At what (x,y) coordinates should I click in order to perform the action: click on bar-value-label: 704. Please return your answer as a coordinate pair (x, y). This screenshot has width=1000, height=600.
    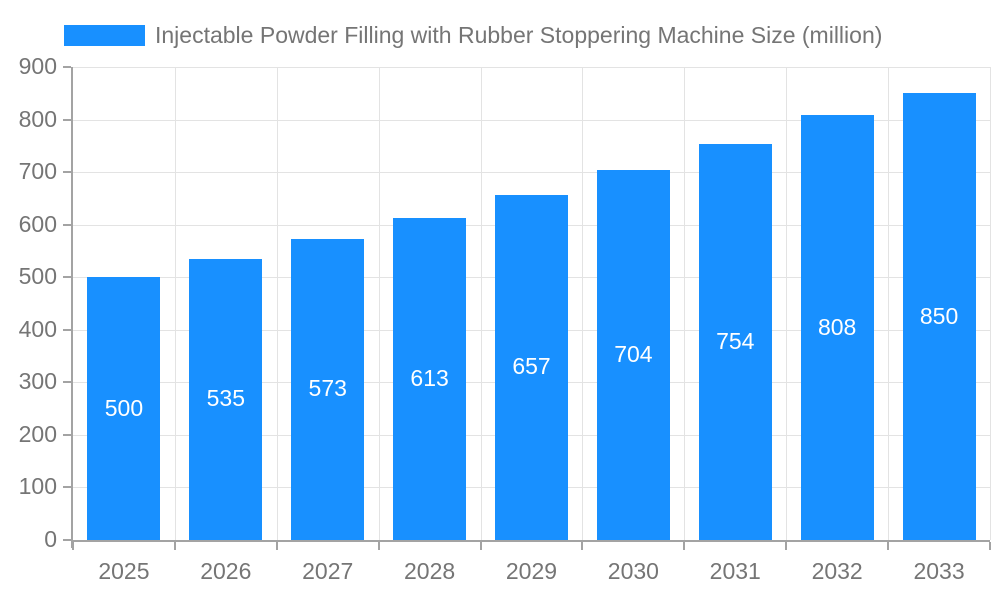
    Looking at the image, I should click on (633, 354).